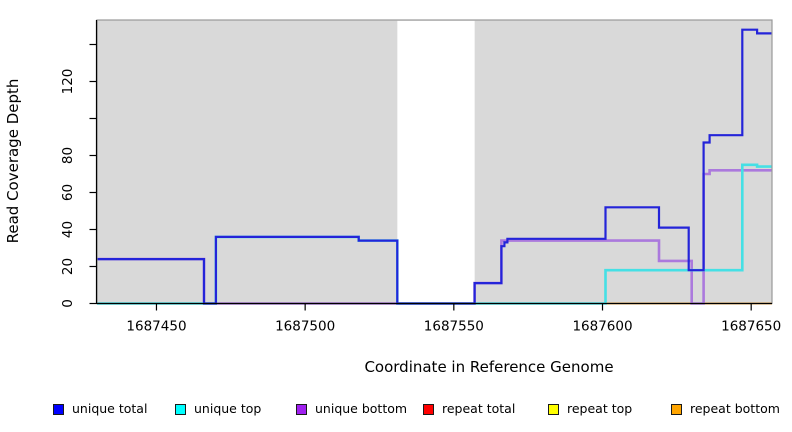  I want to click on y-tick-label: 0, so click(68, 303).